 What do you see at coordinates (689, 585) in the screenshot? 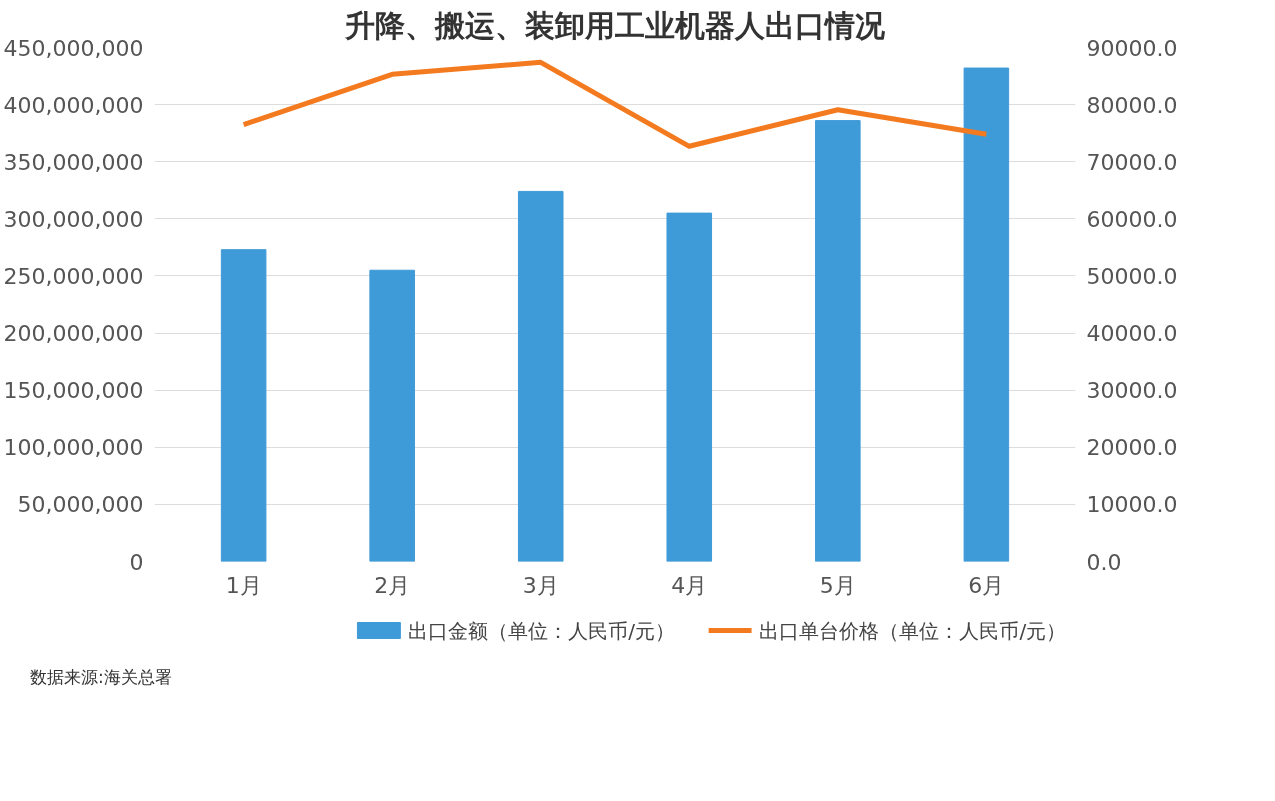
I see `x-tick-label: 4月` at bounding box center [689, 585].